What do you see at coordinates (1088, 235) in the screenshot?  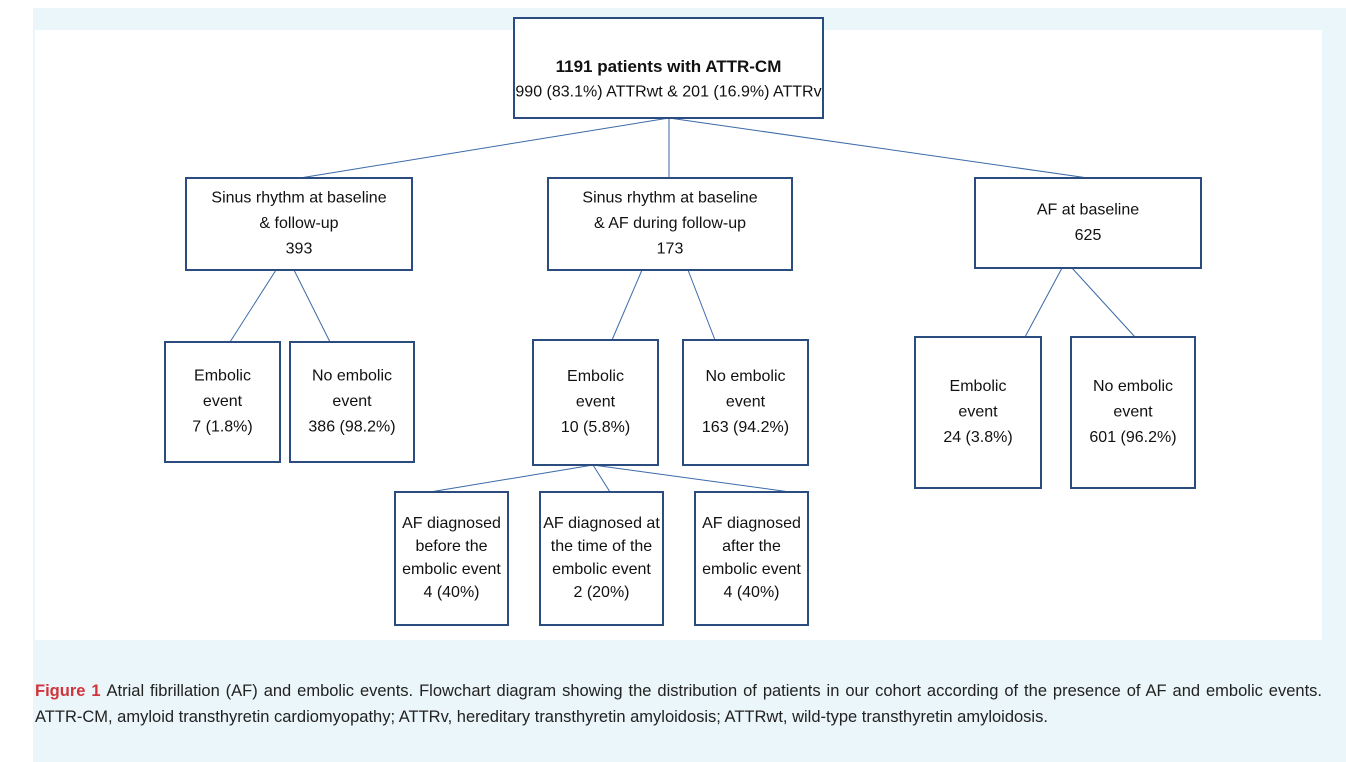 I see `node-text: 625` at bounding box center [1088, 235].